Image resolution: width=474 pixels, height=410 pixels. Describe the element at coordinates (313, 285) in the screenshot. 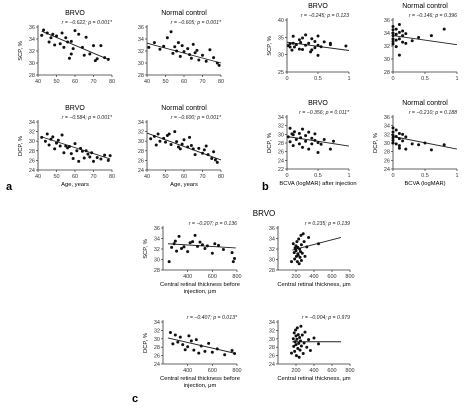

I see `x-axis-label: Central retinal thickness, μm` at that location.